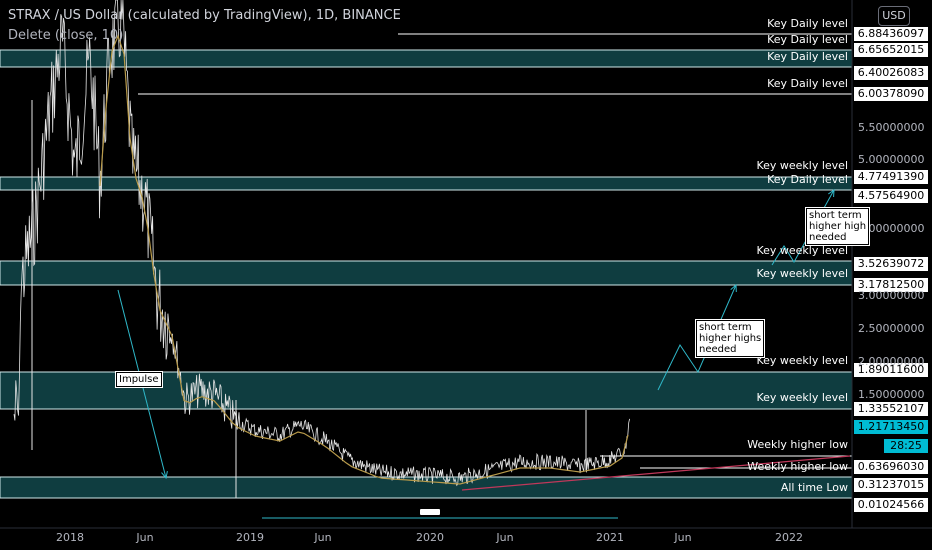  Describe the element at coordinates (891, 177) in the screenshot. I see `price-axis-label: 4.77491390` at that location.